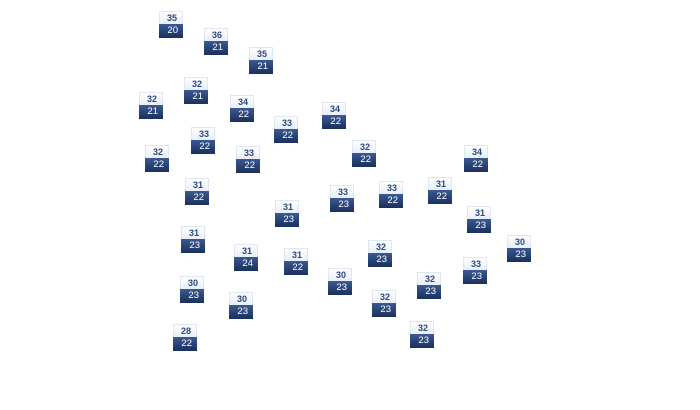 The height and width of the screenshot is (410, 700). What do you see at coordinates (185, 330) in the screenshot?
I see `high-temp: 28` at bounding box center [185, 330].